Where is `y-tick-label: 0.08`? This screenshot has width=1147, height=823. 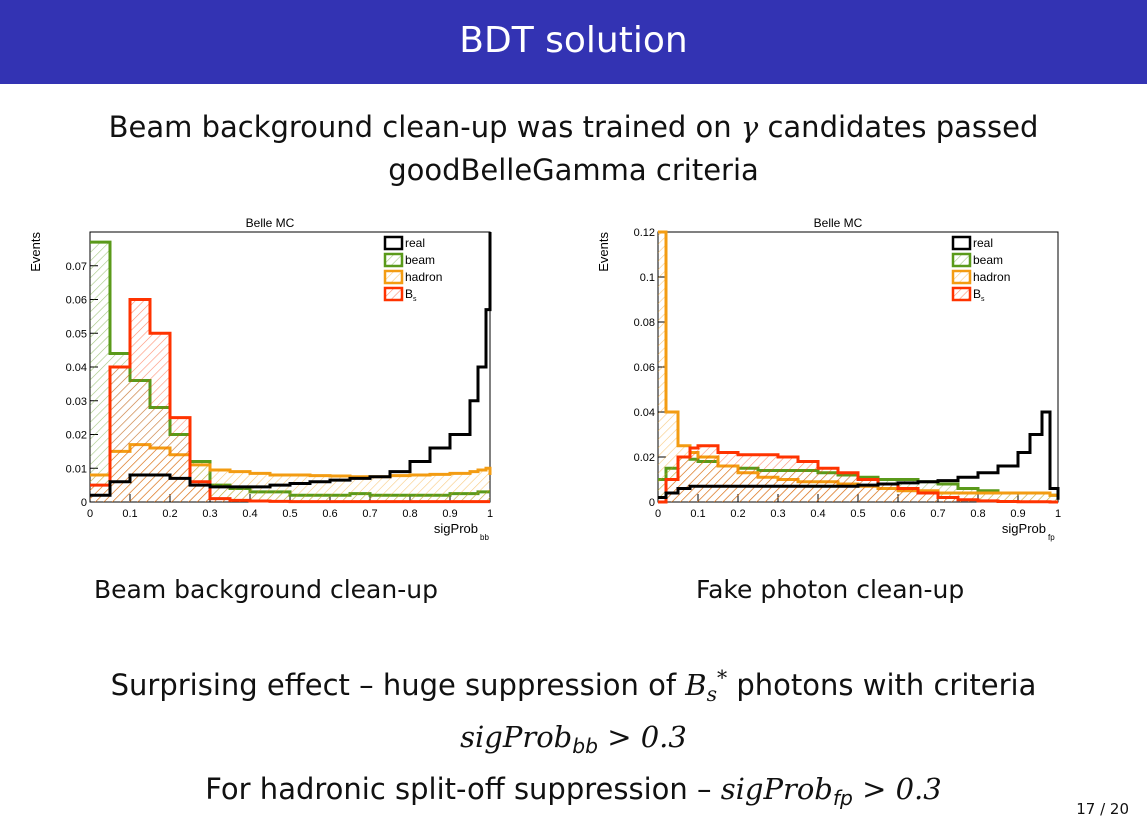
y-tick-label: 0.08 is located at coordinates (644, 323).